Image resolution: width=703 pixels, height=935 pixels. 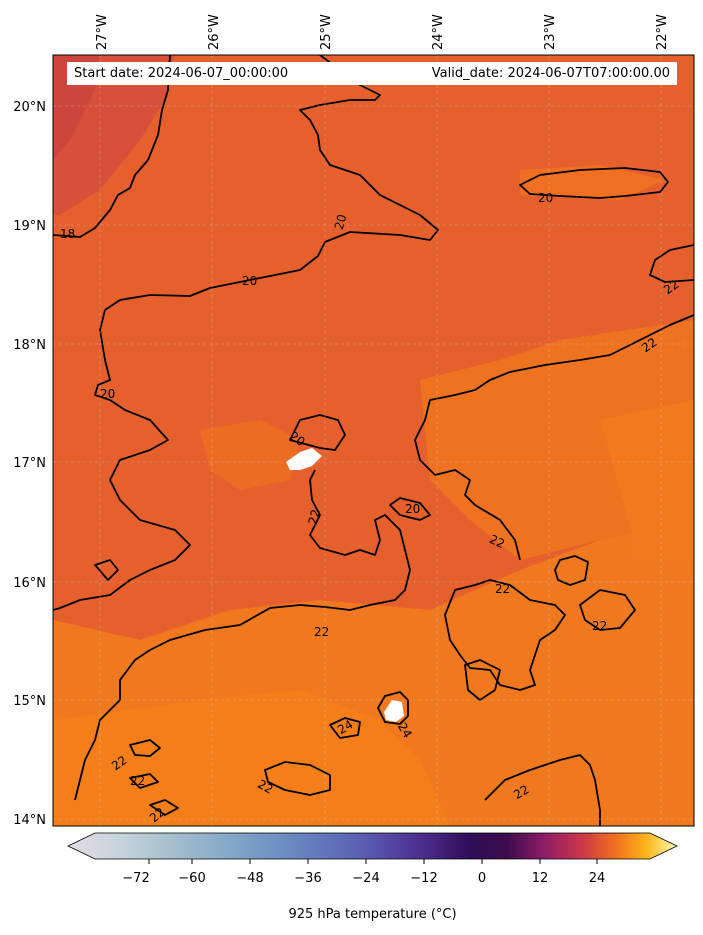 What do you see at coordinates (540, 878) in the screenshot?
I see `colorbar-tick: 12` at bounding box center [540, 878].